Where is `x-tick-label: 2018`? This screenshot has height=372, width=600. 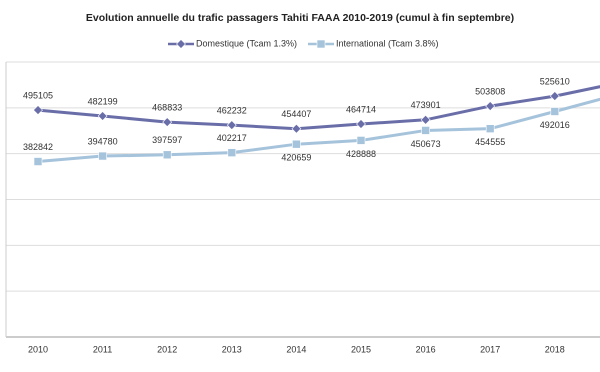 x-tick-label: 2018 is located at coordinates (555, 349).